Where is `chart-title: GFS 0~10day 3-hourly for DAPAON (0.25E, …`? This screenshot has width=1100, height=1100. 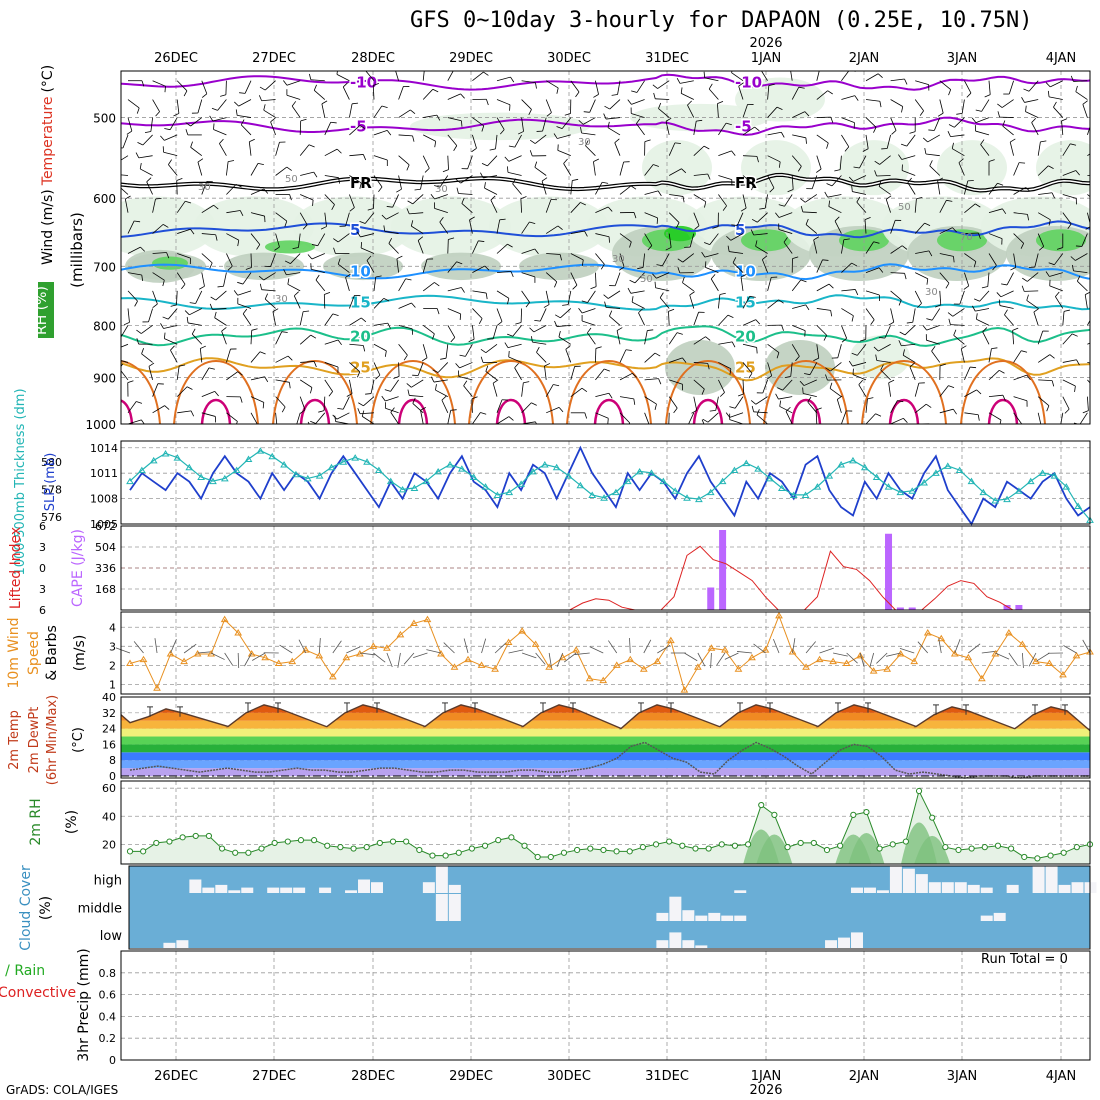
chart-title: GFS 0~10day 3-hourly for DAPAON (0.25E, … is located at coordinates (721, 20).